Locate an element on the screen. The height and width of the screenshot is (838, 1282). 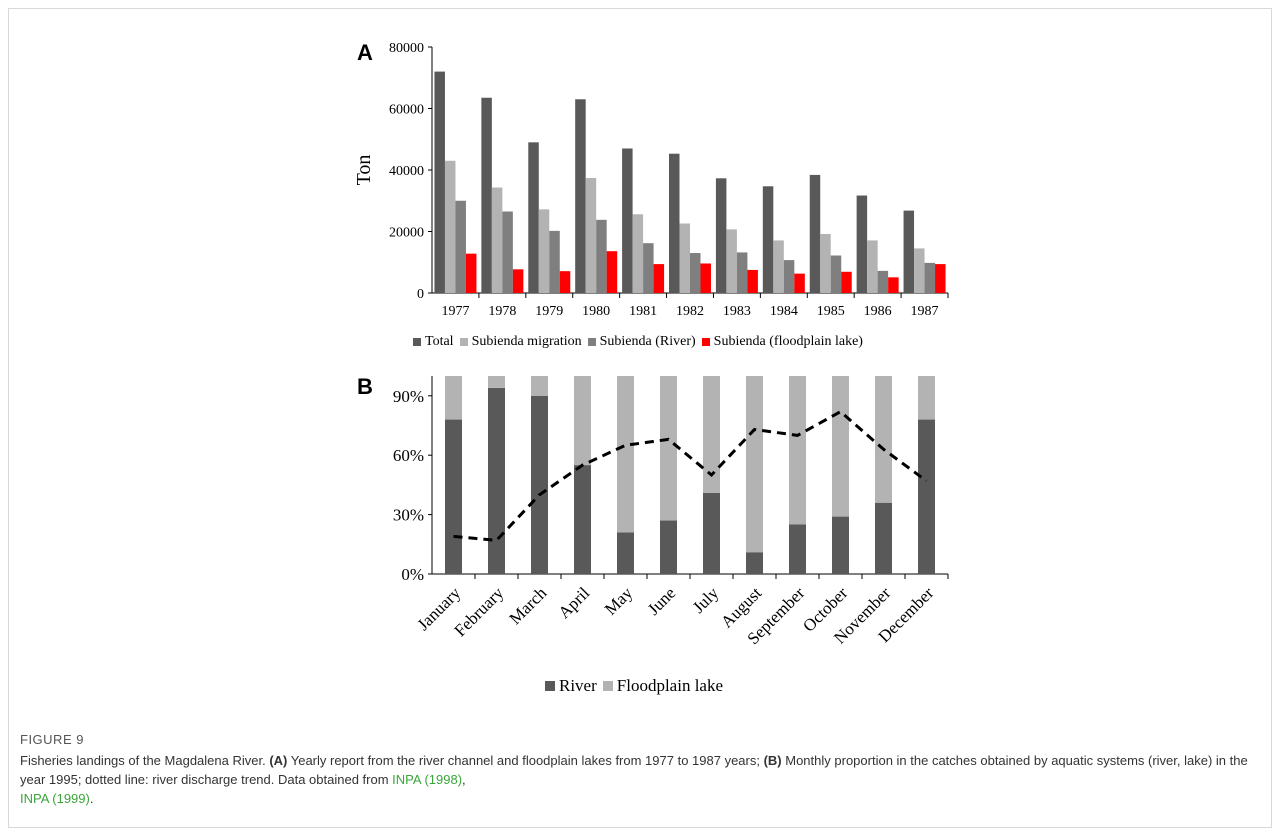
legend-item: River is located at coordinates (571, 686).